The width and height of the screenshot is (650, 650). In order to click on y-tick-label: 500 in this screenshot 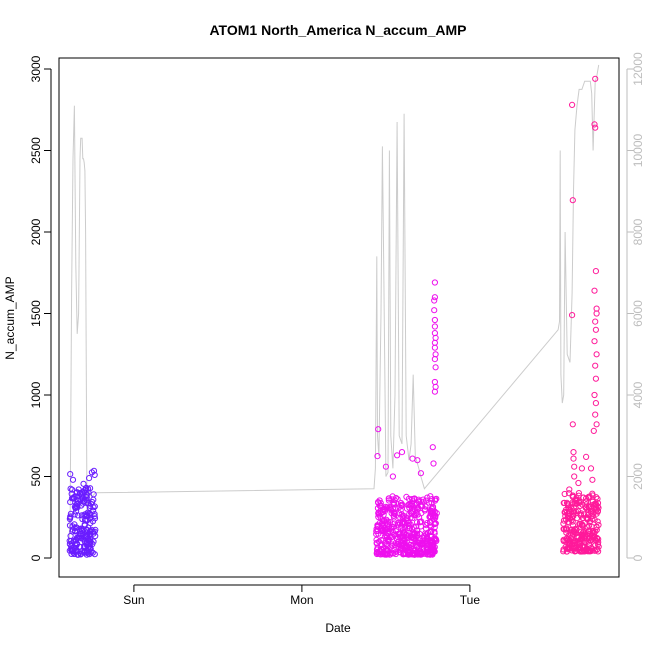, I will do `click(36, 476)`.